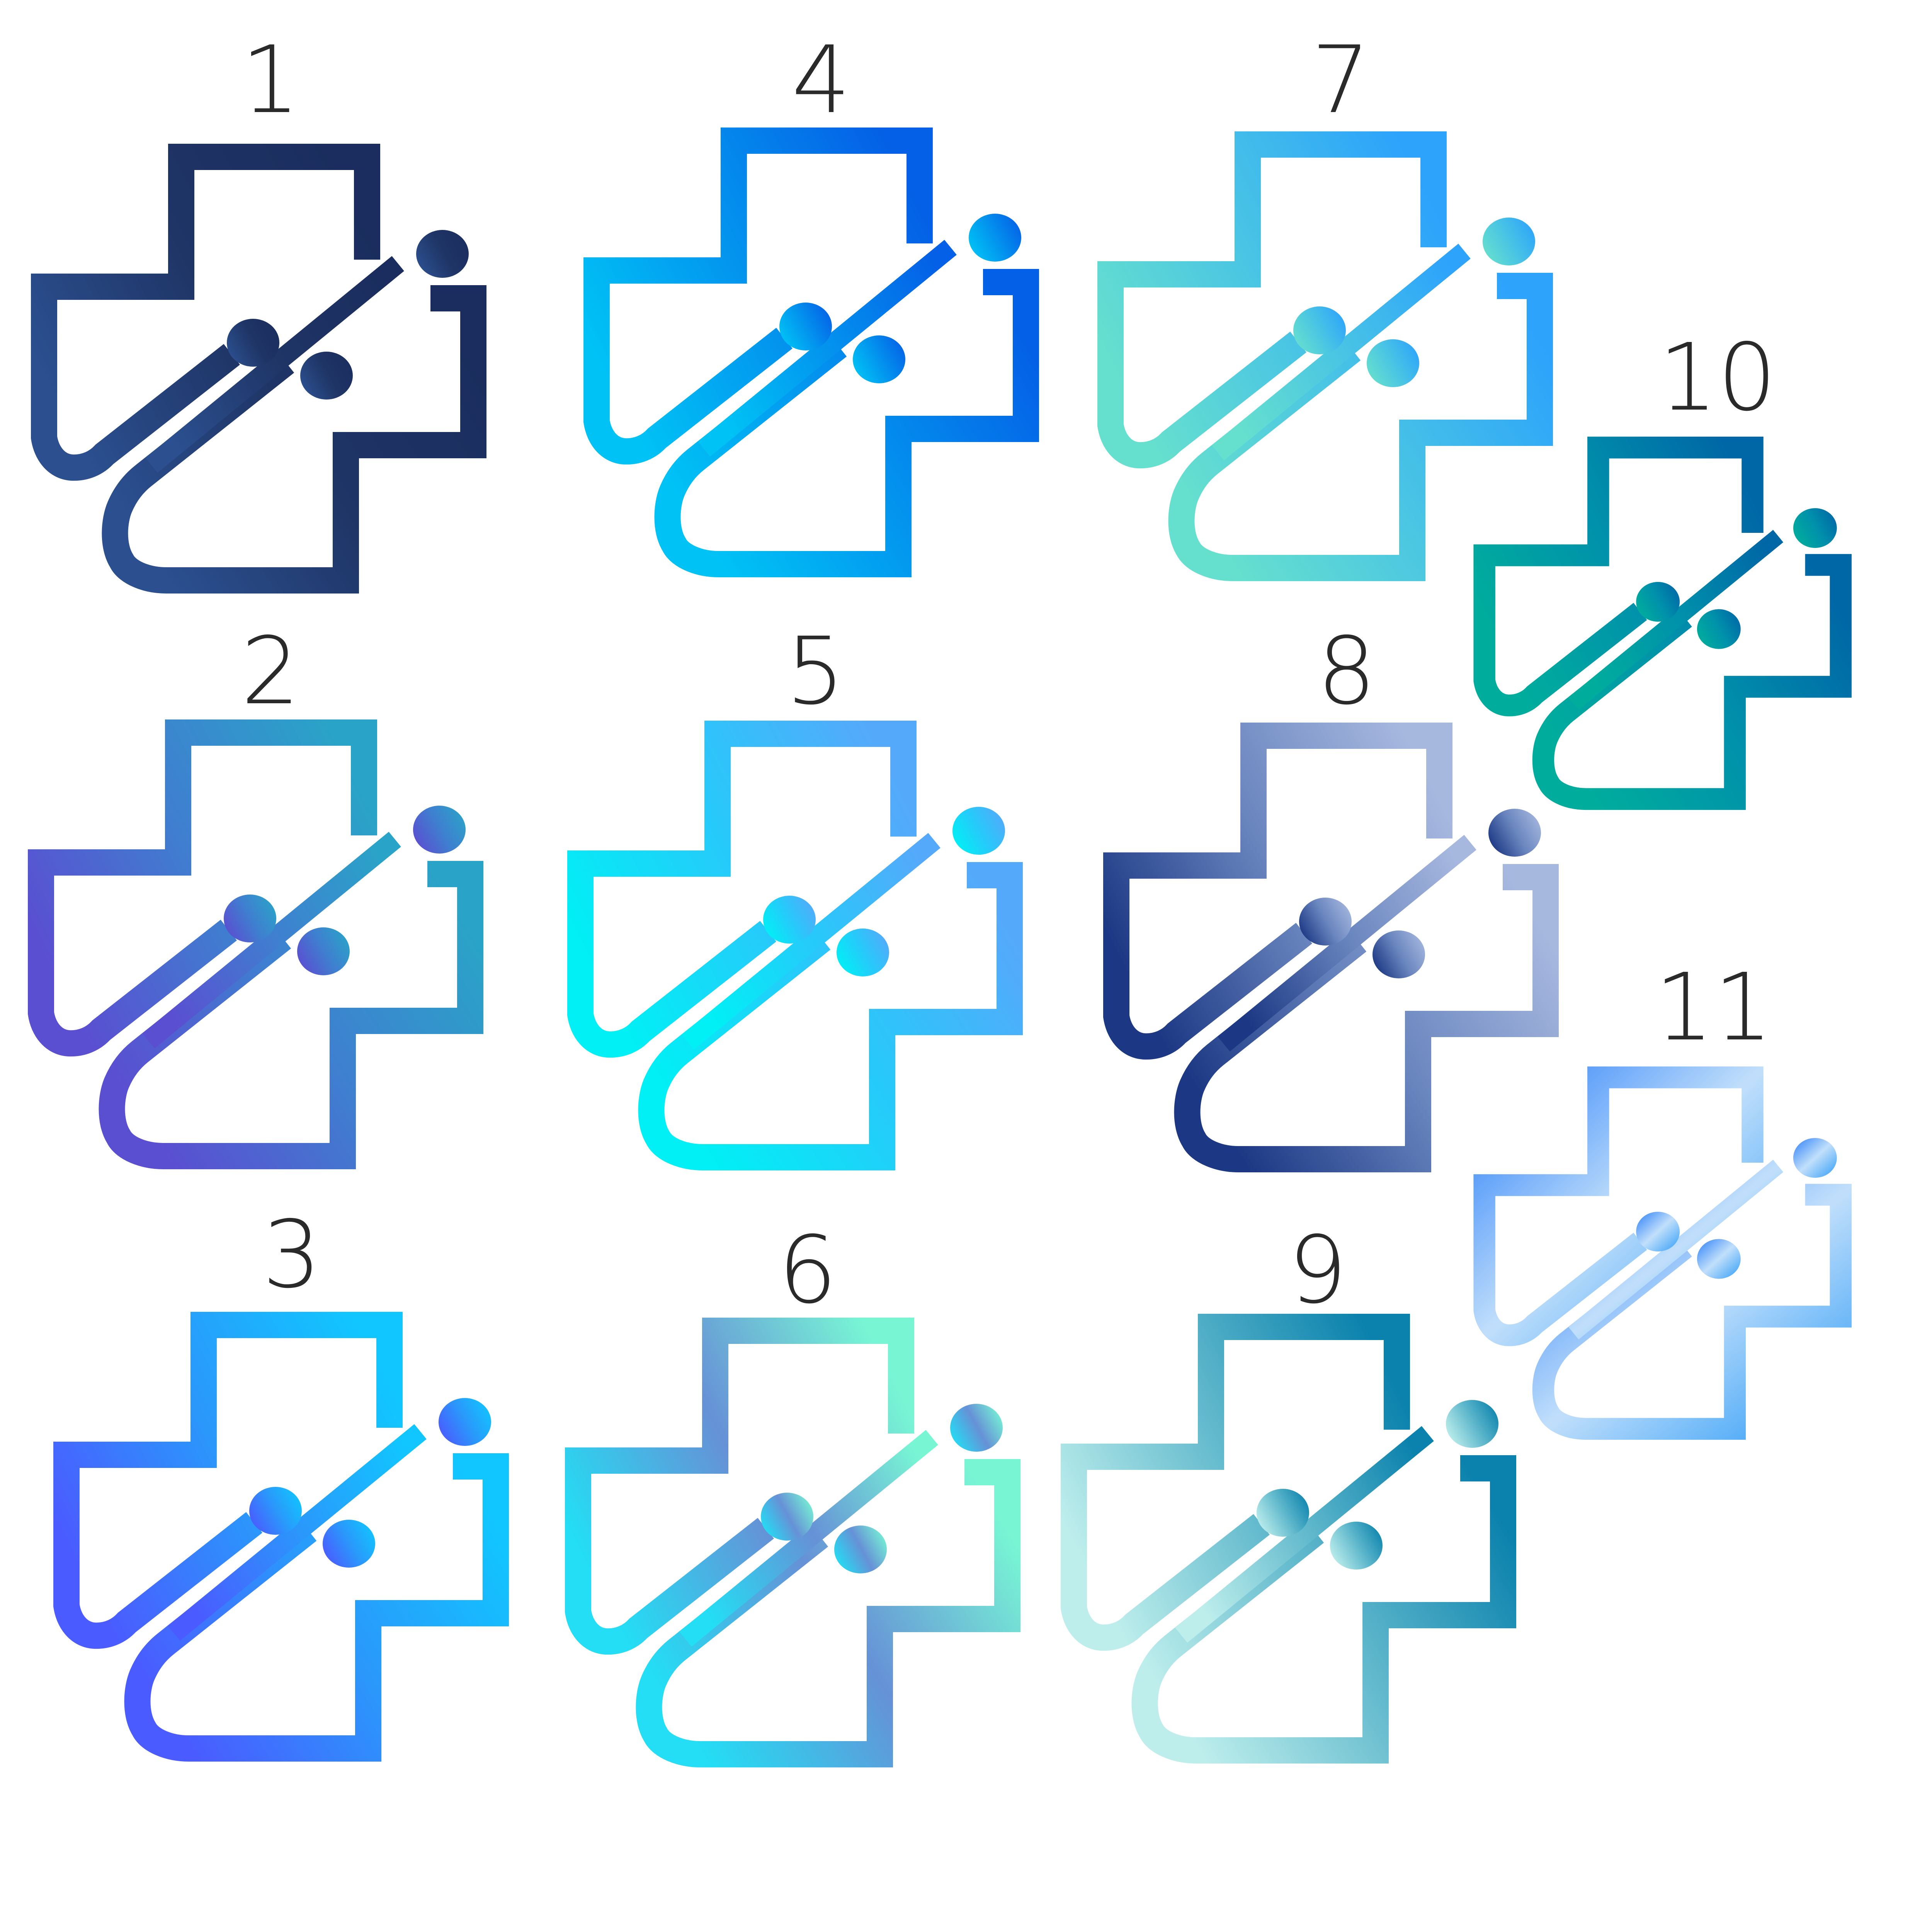 This screenshot has width=1932, height=1932. I want to click on variant-number-4: 4, so click(821, 80).